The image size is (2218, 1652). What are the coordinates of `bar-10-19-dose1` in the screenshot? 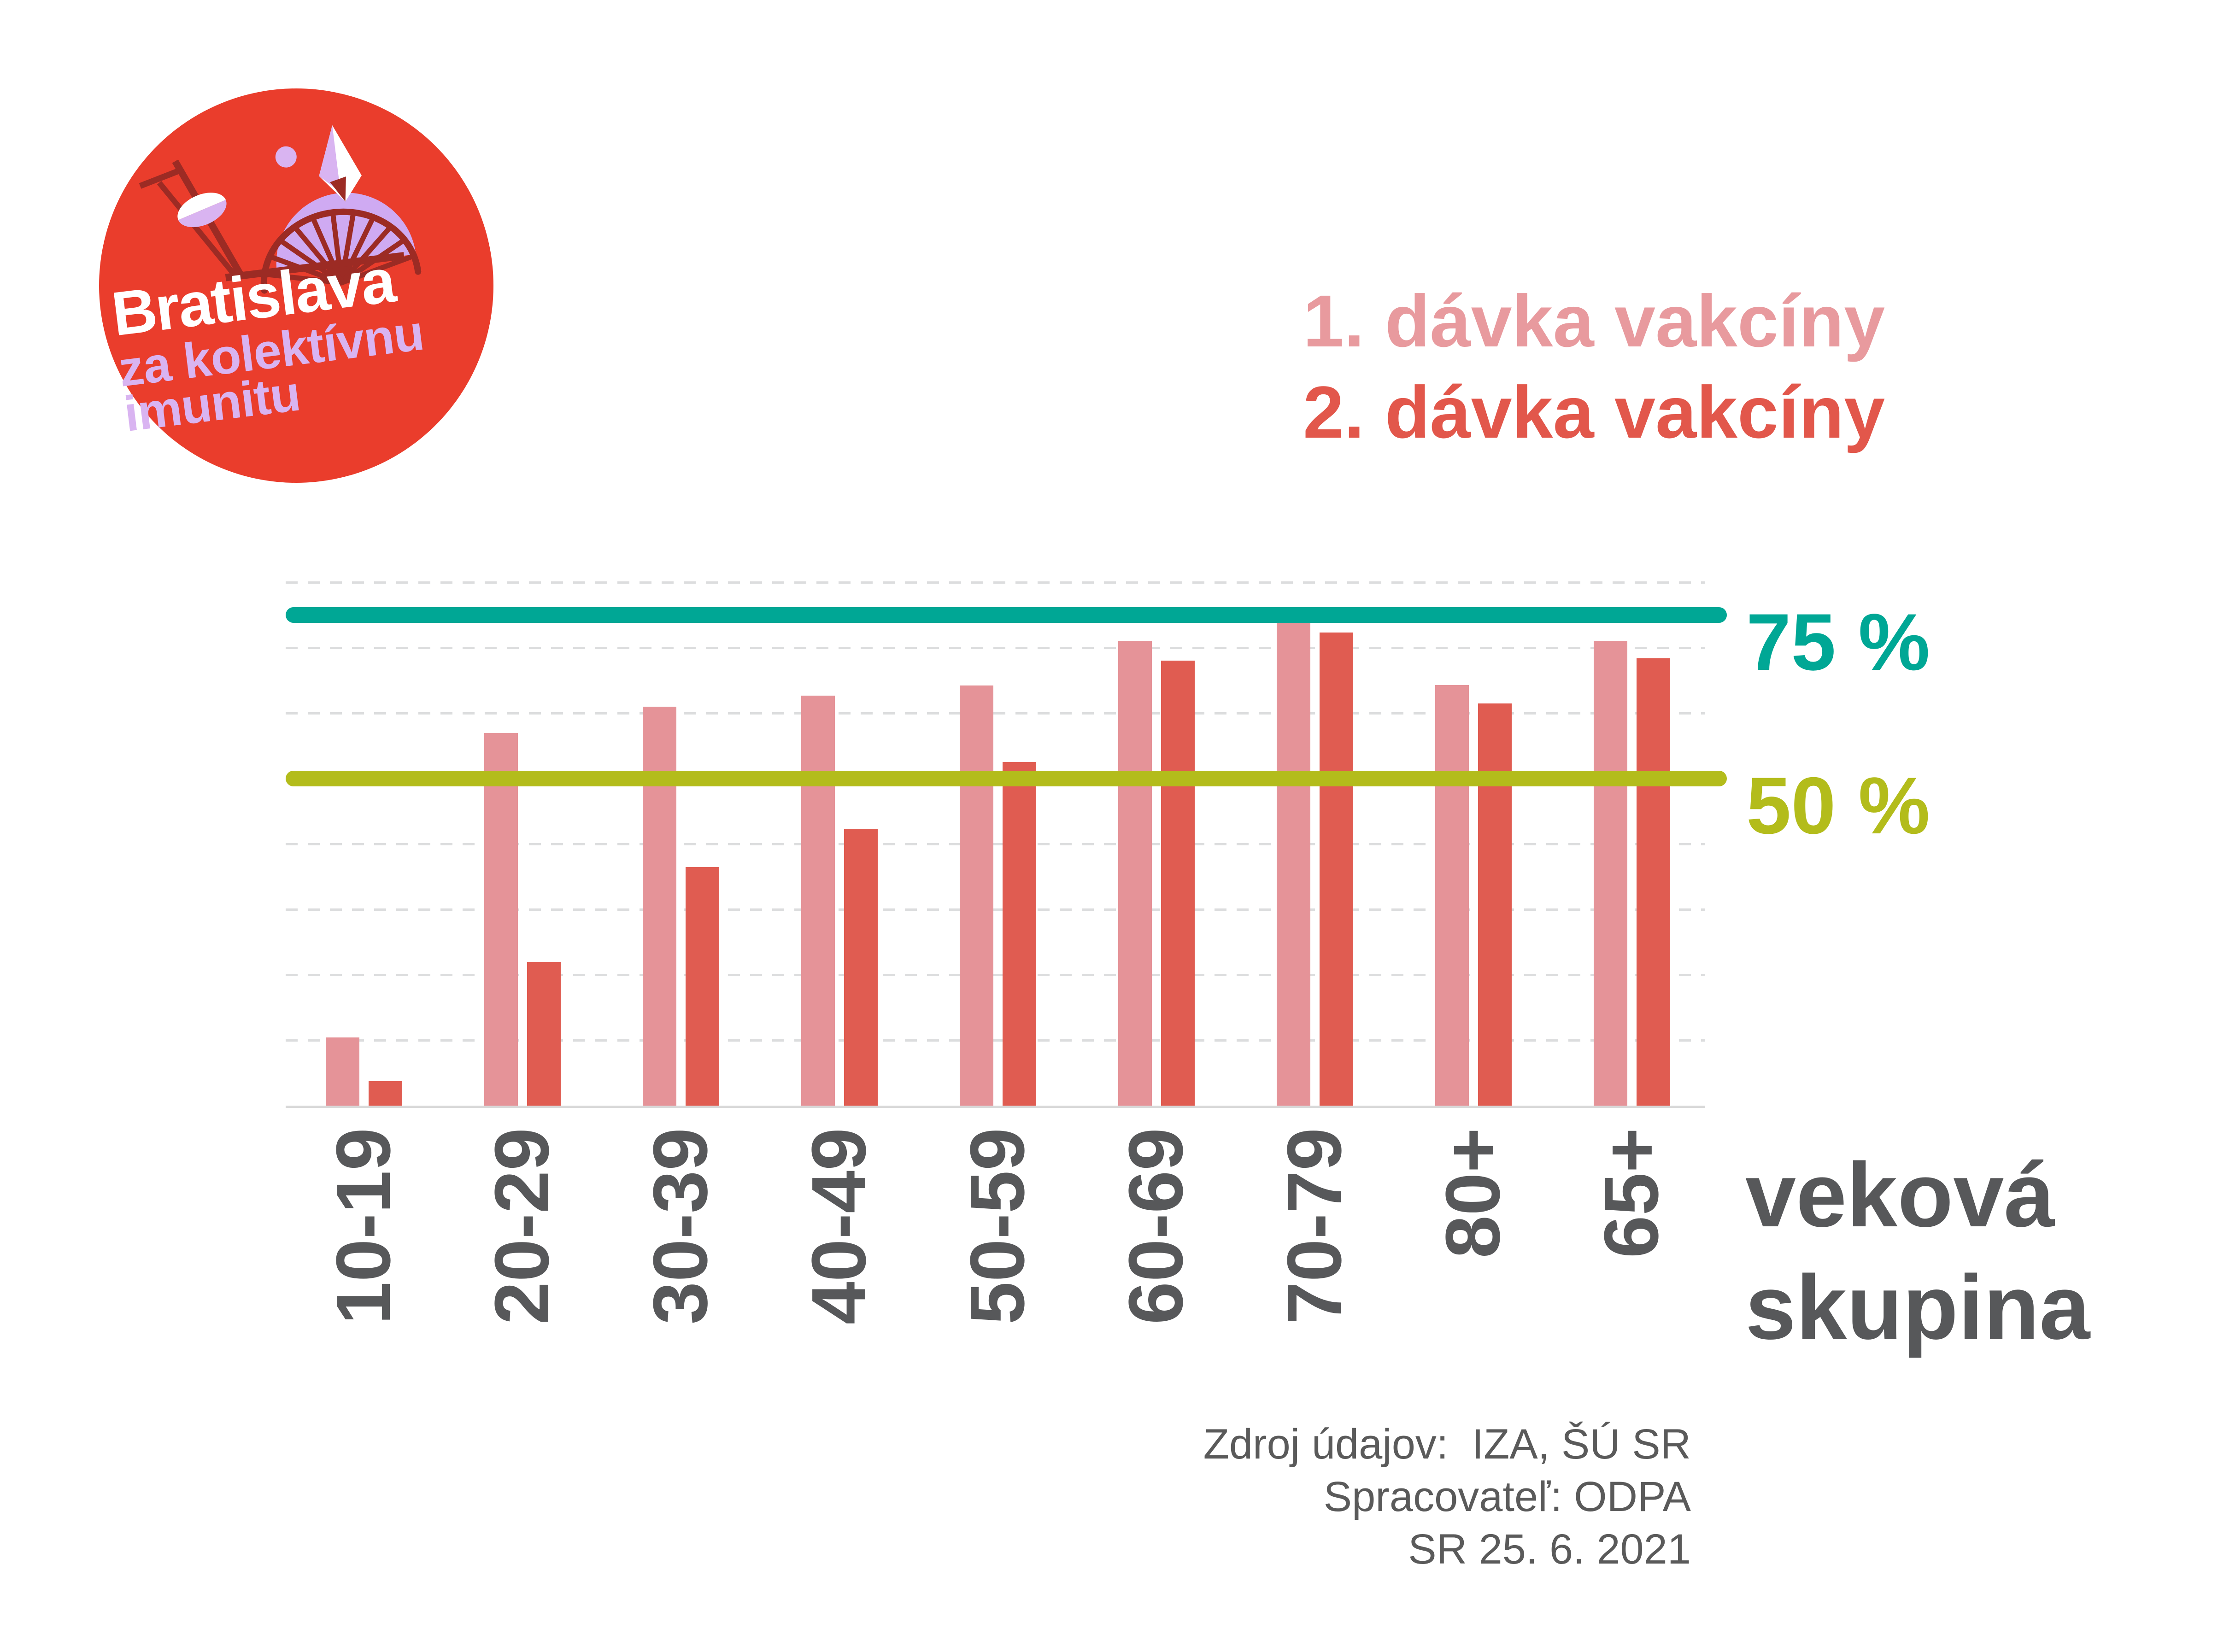 It's located at (342, 1072).